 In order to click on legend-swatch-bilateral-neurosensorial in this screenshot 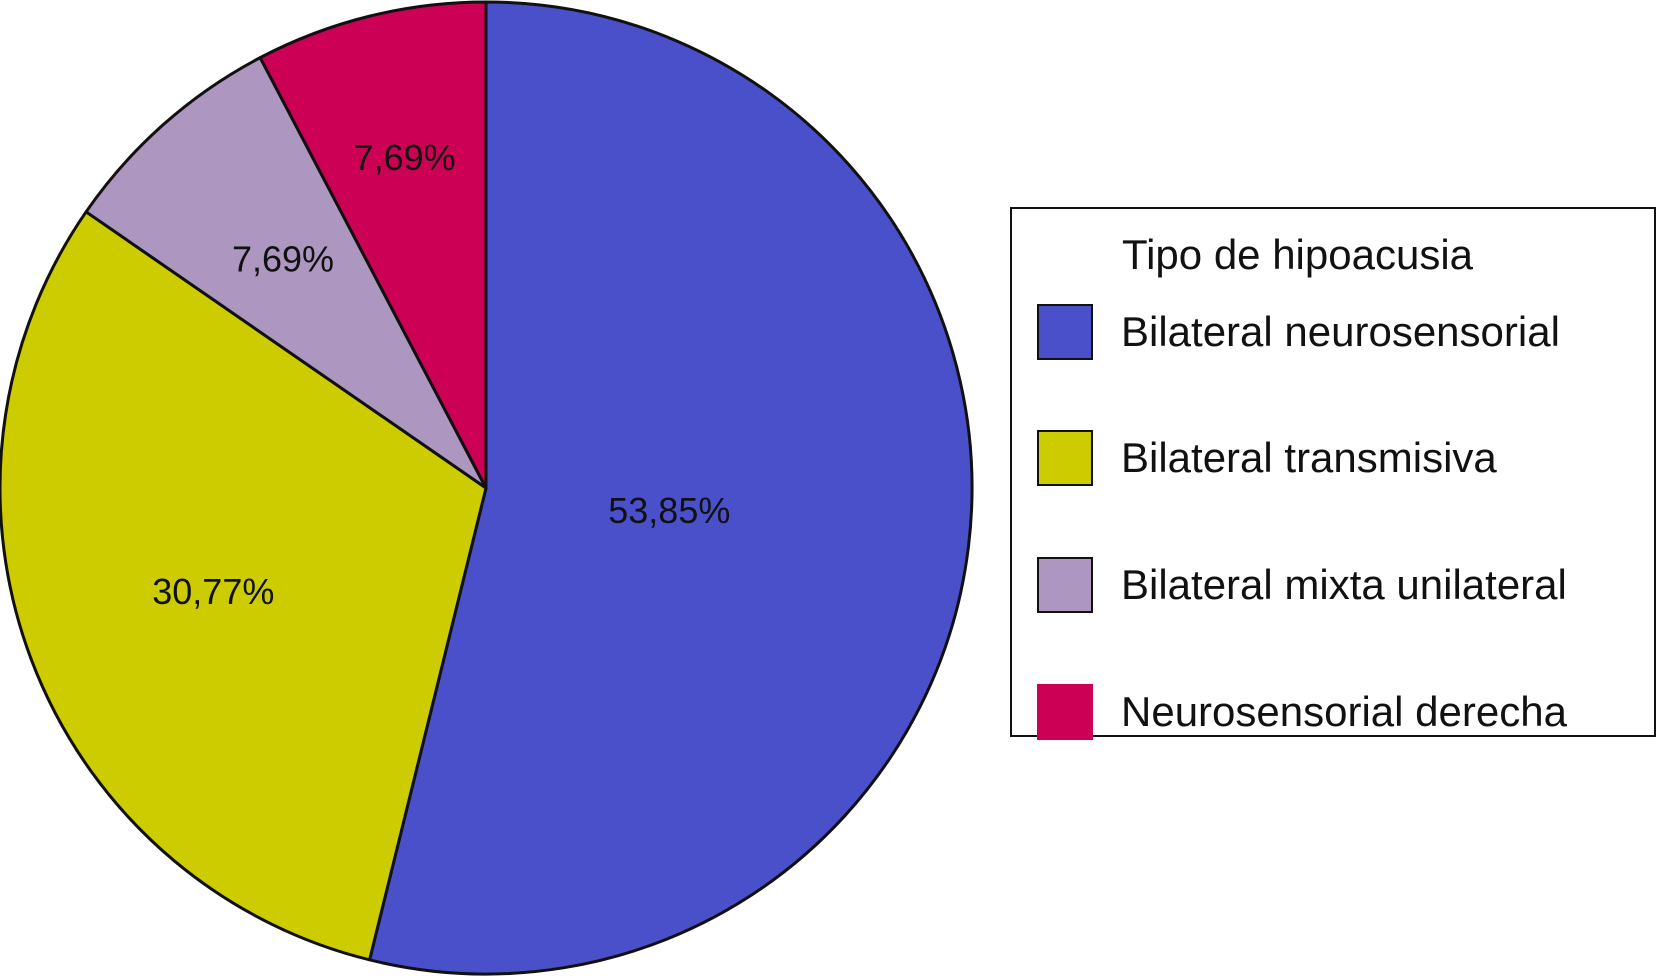, I will do `click(1065, 332)`.